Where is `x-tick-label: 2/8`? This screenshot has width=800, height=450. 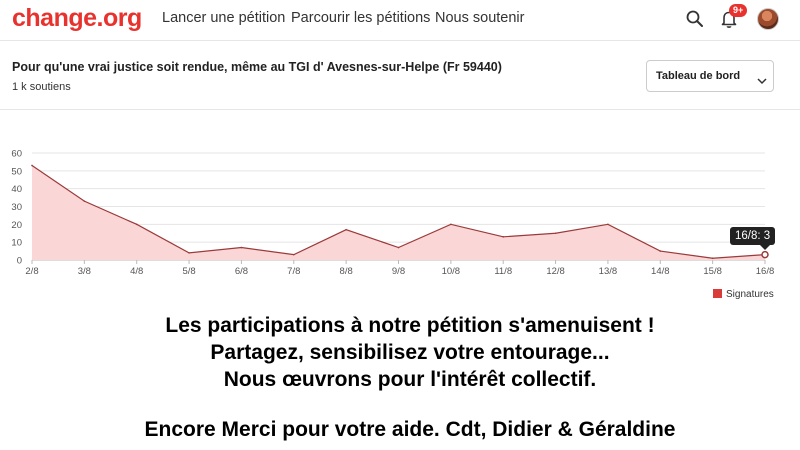
x-tick-label: 2/8 is located at coordinates (31, 271).